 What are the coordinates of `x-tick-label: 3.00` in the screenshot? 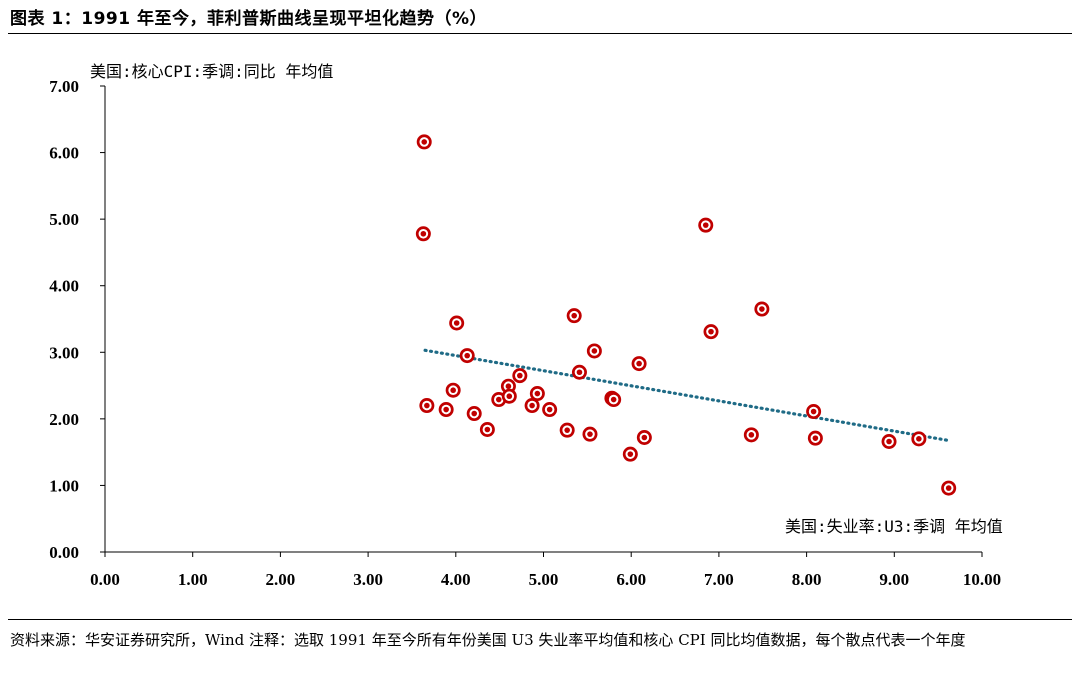 It's located at (368, 579).